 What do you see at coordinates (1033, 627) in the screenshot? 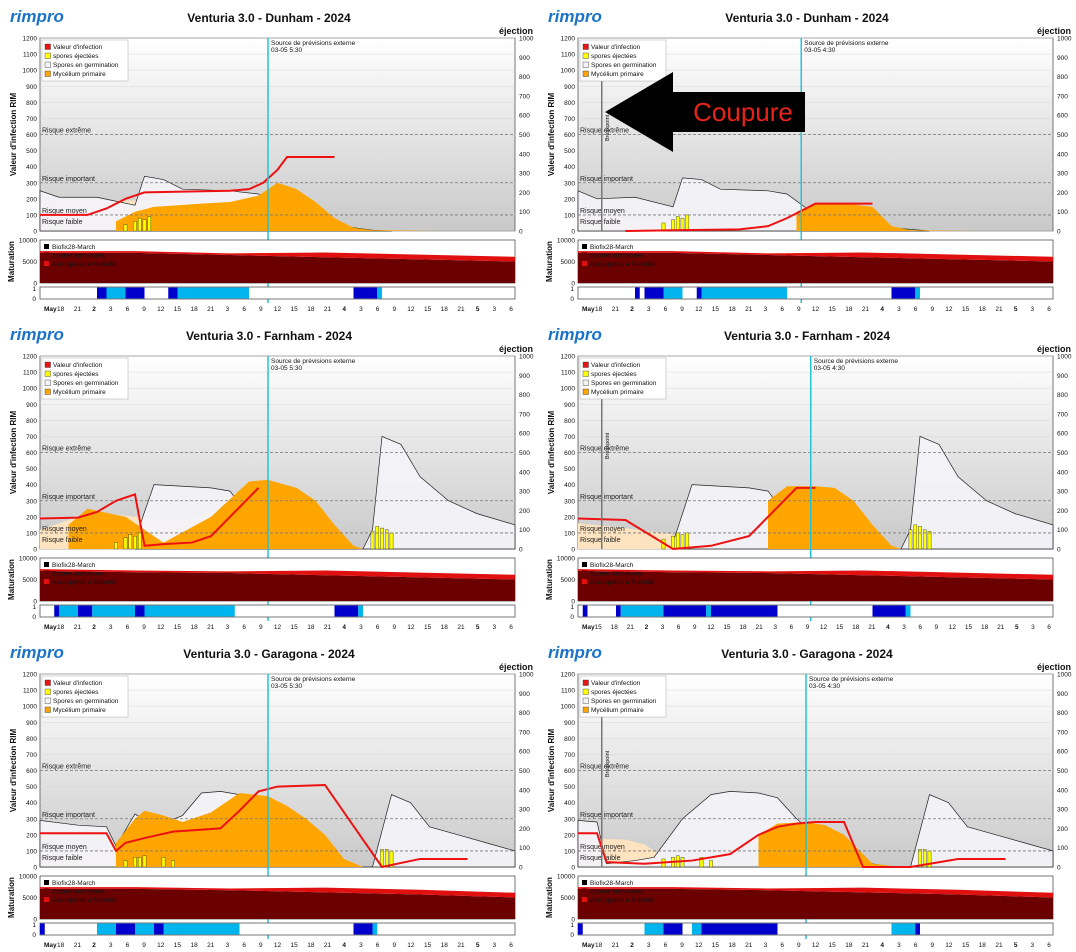
I see `x-tick-label: 3` at bounding box center [1033, 627].